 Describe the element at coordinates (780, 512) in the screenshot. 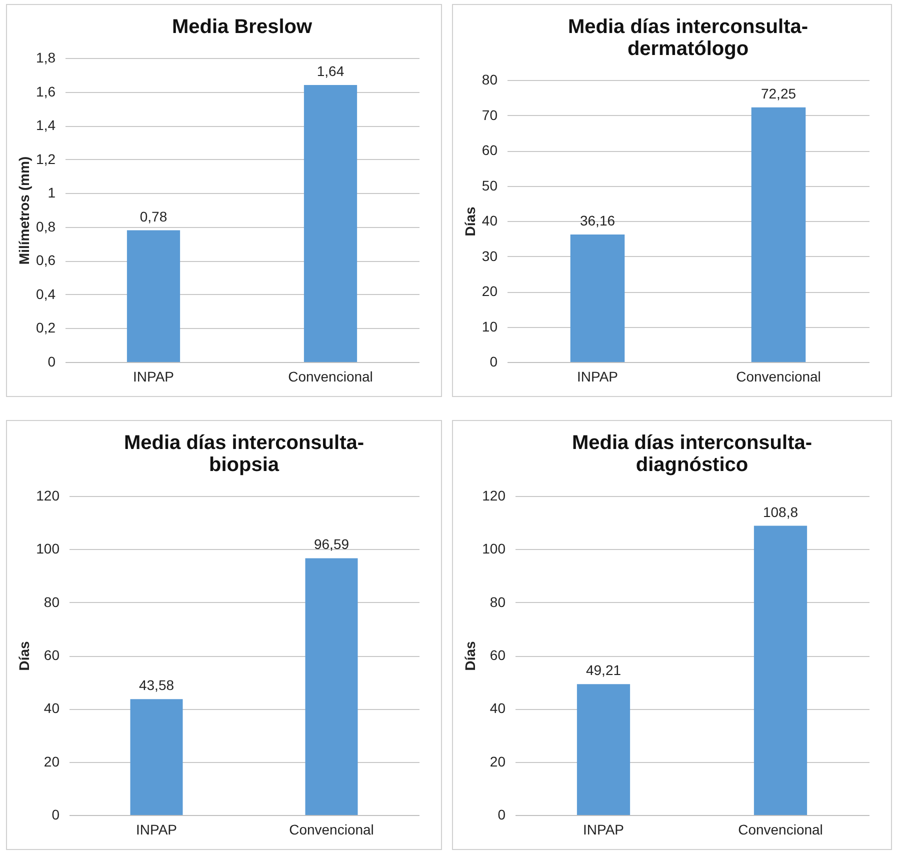

I see `data-label: 108,8` at that location.